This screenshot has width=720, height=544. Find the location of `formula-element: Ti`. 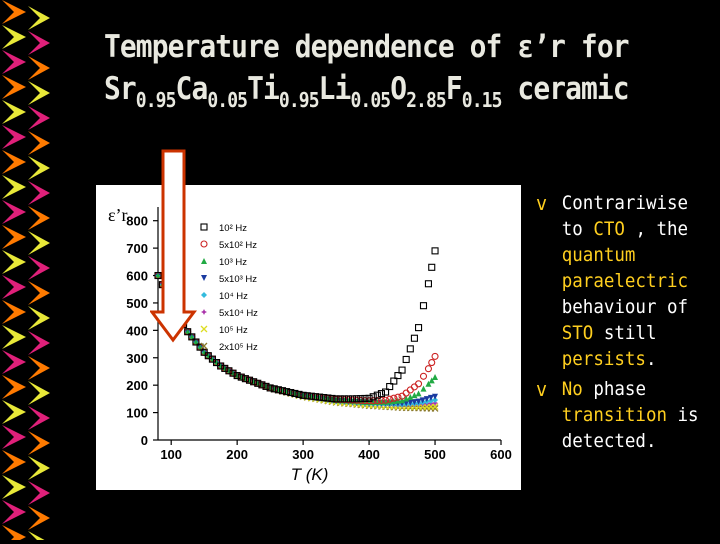

formula-element: Ti is located at coordinates (263, 89).